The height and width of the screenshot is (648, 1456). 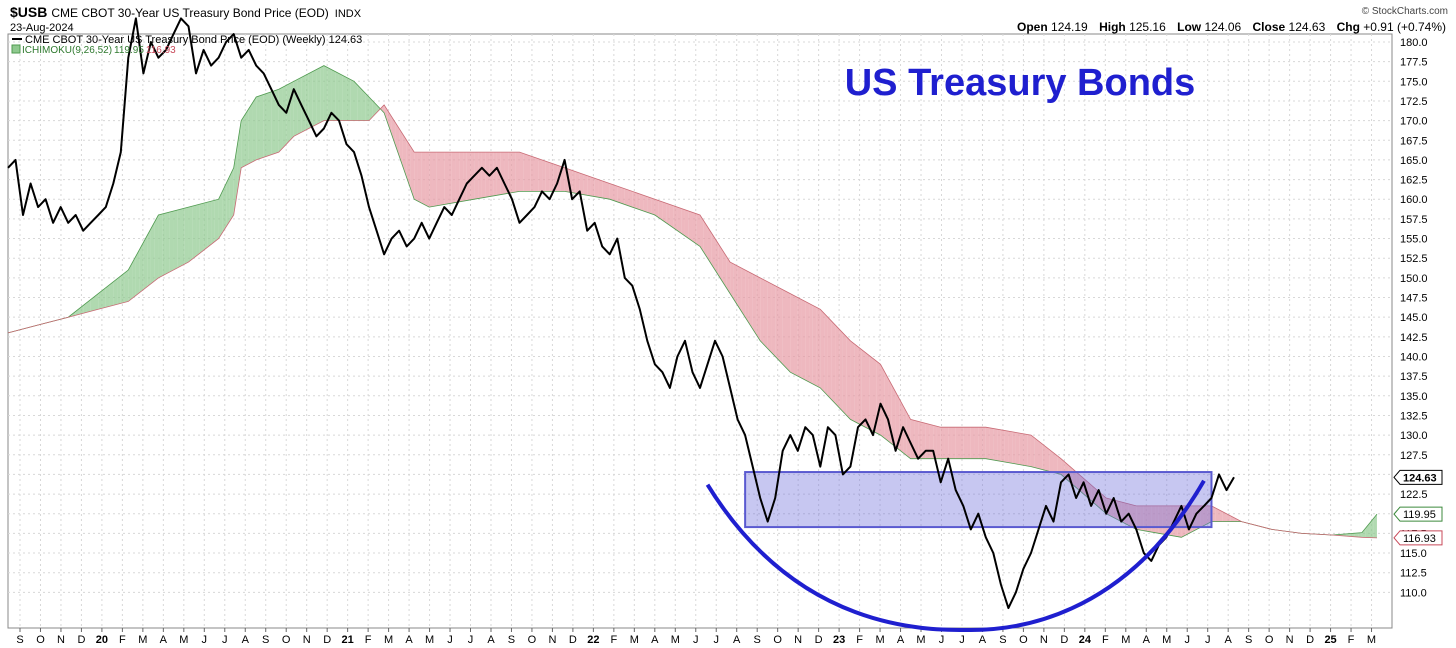 What do you see at coordinates (978, 500) in the screenshot?
I see `range-box-annotation` at bounding box center [978, 500].